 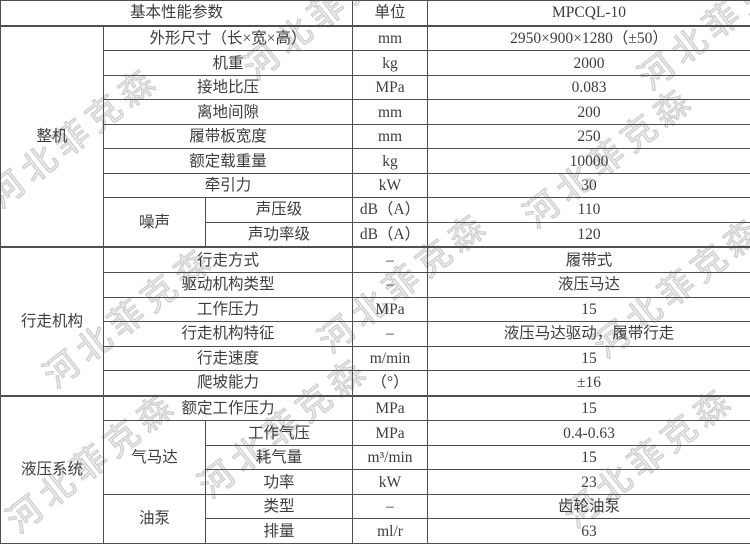 I want to click on group-oil-pump: 油泵, so click(x=154, y=518).